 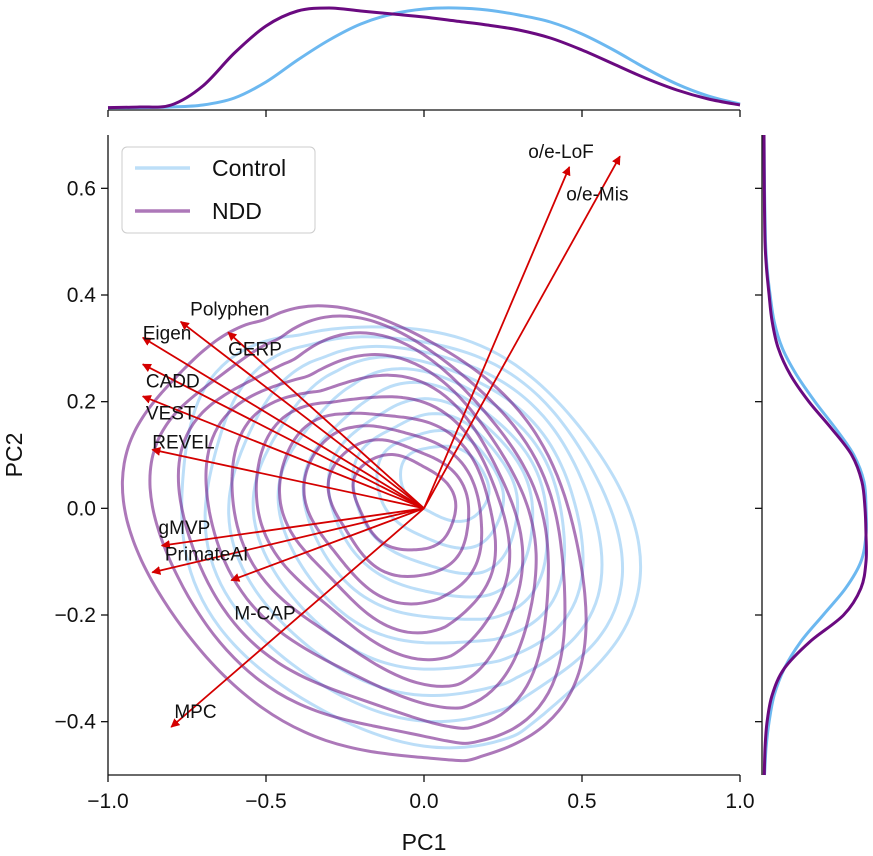 I want to click on loading-label: Polyphen, so click(x=229, y=309).